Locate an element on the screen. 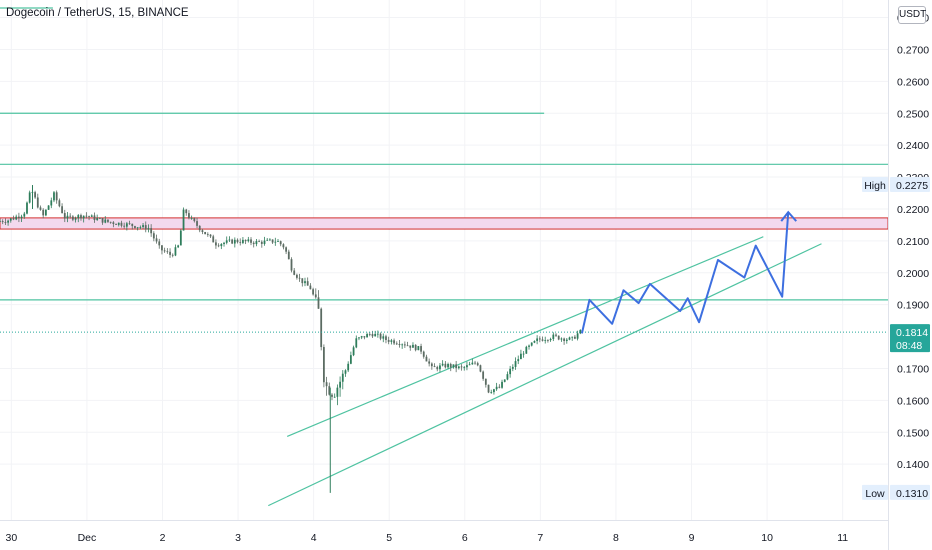 This screenshot has width=932, height=550. x-tick-label: 2 is located at coordinates (163, 538).